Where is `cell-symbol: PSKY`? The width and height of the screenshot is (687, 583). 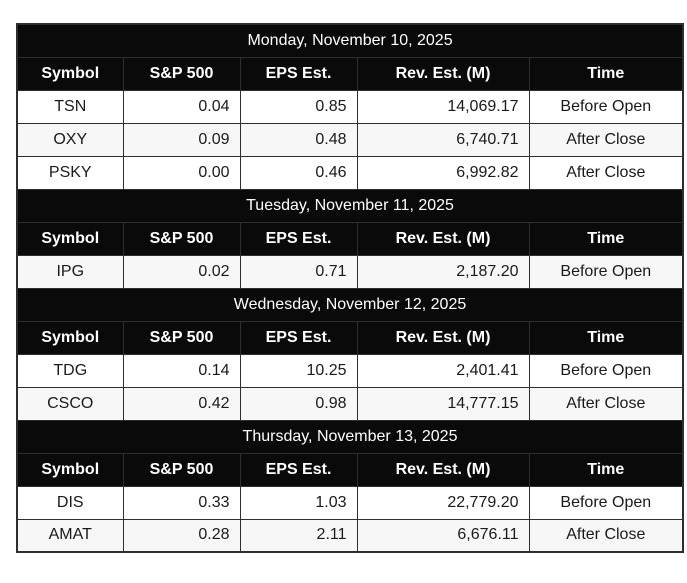 cell-symbol: PSKY is located at coordinates (70, 172).